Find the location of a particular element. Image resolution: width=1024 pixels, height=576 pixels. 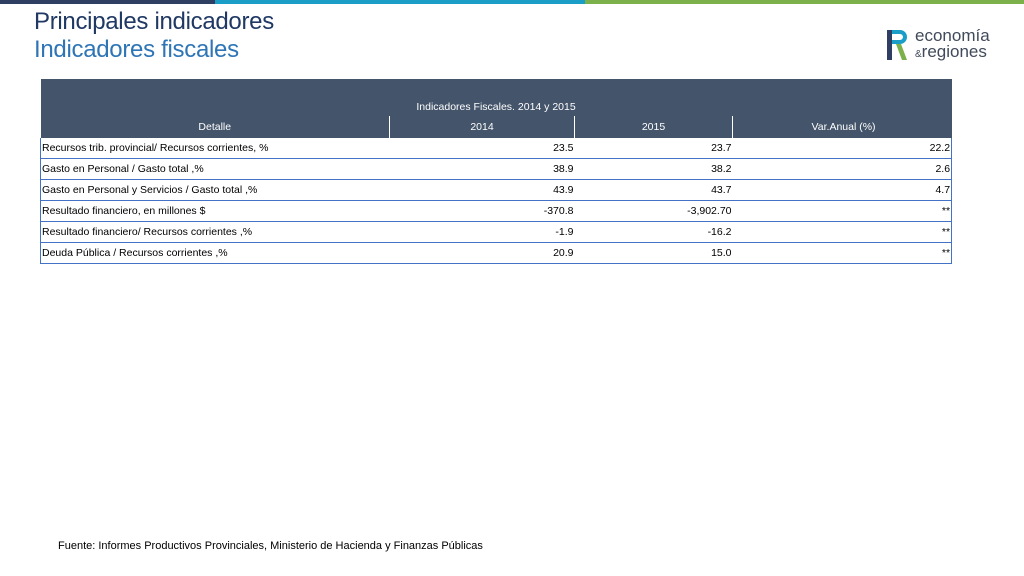

value-2014: 23.5 is located at coordinates (482, 148).